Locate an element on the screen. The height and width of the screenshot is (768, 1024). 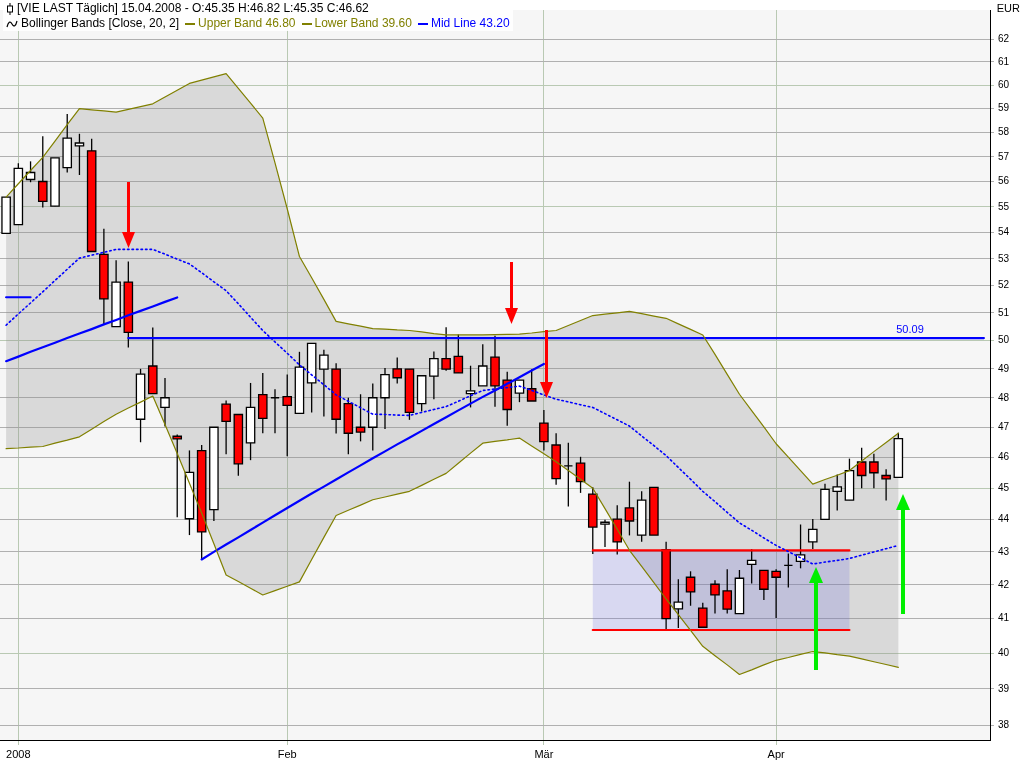
y-tick-label: 44 is located at coordinates (1004, 519).